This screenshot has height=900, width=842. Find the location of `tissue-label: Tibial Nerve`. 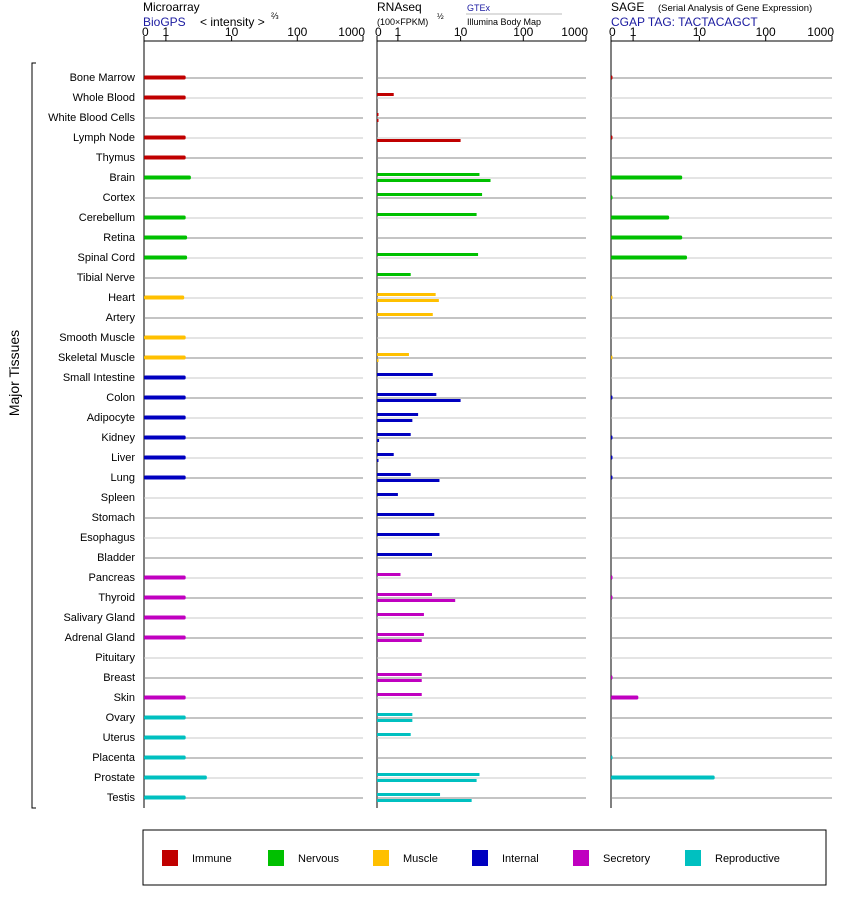

tissue-label: Tibial Nerve is located at coordinates (106, 278).